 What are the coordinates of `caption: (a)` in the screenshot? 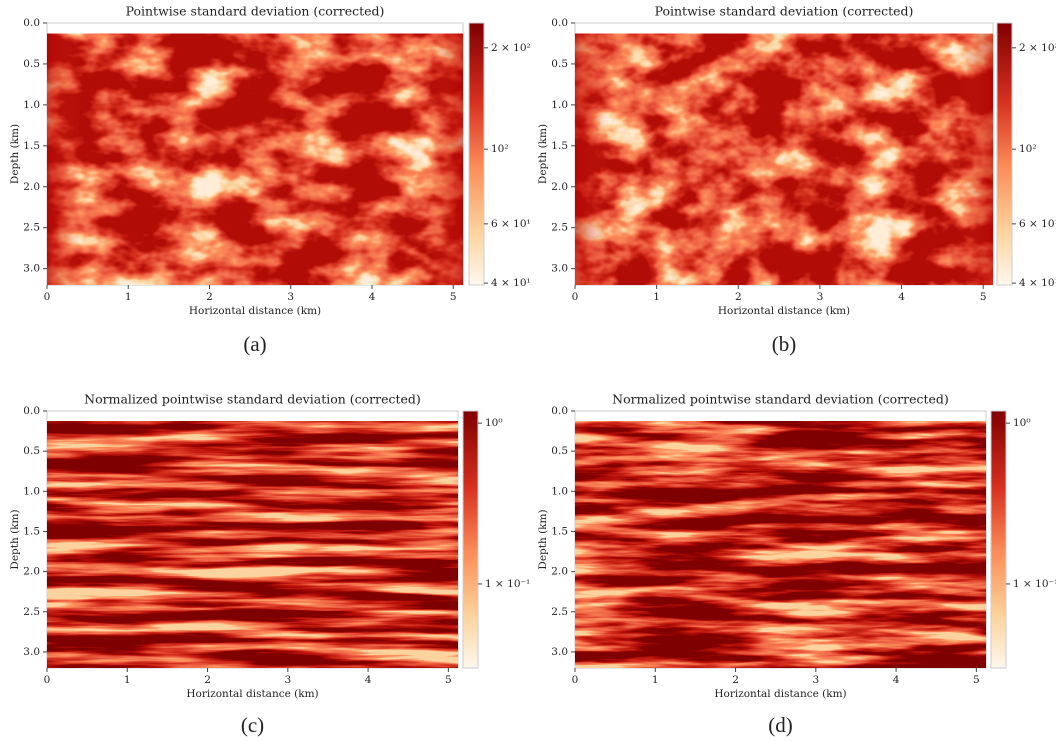 It's located at (254, 344).